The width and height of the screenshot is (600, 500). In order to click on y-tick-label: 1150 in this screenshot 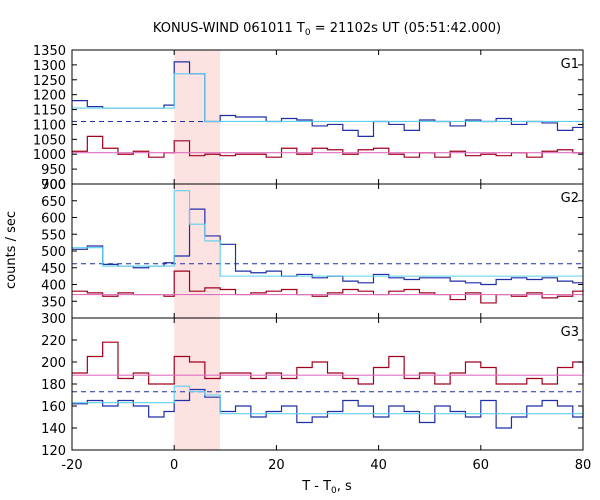, I will do `click(49, 111)`.